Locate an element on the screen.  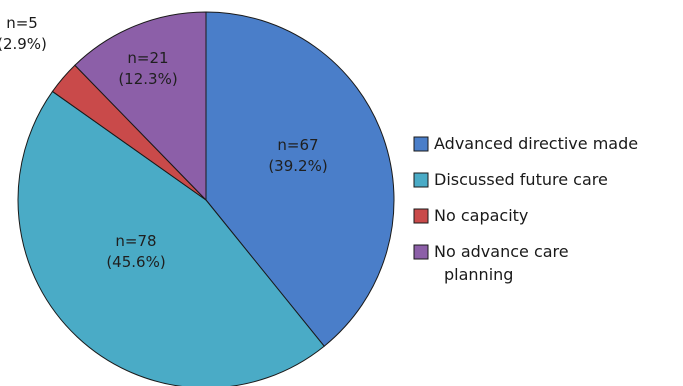
legend-swatch-discussed-future-care is located at coordinates (421, 180).